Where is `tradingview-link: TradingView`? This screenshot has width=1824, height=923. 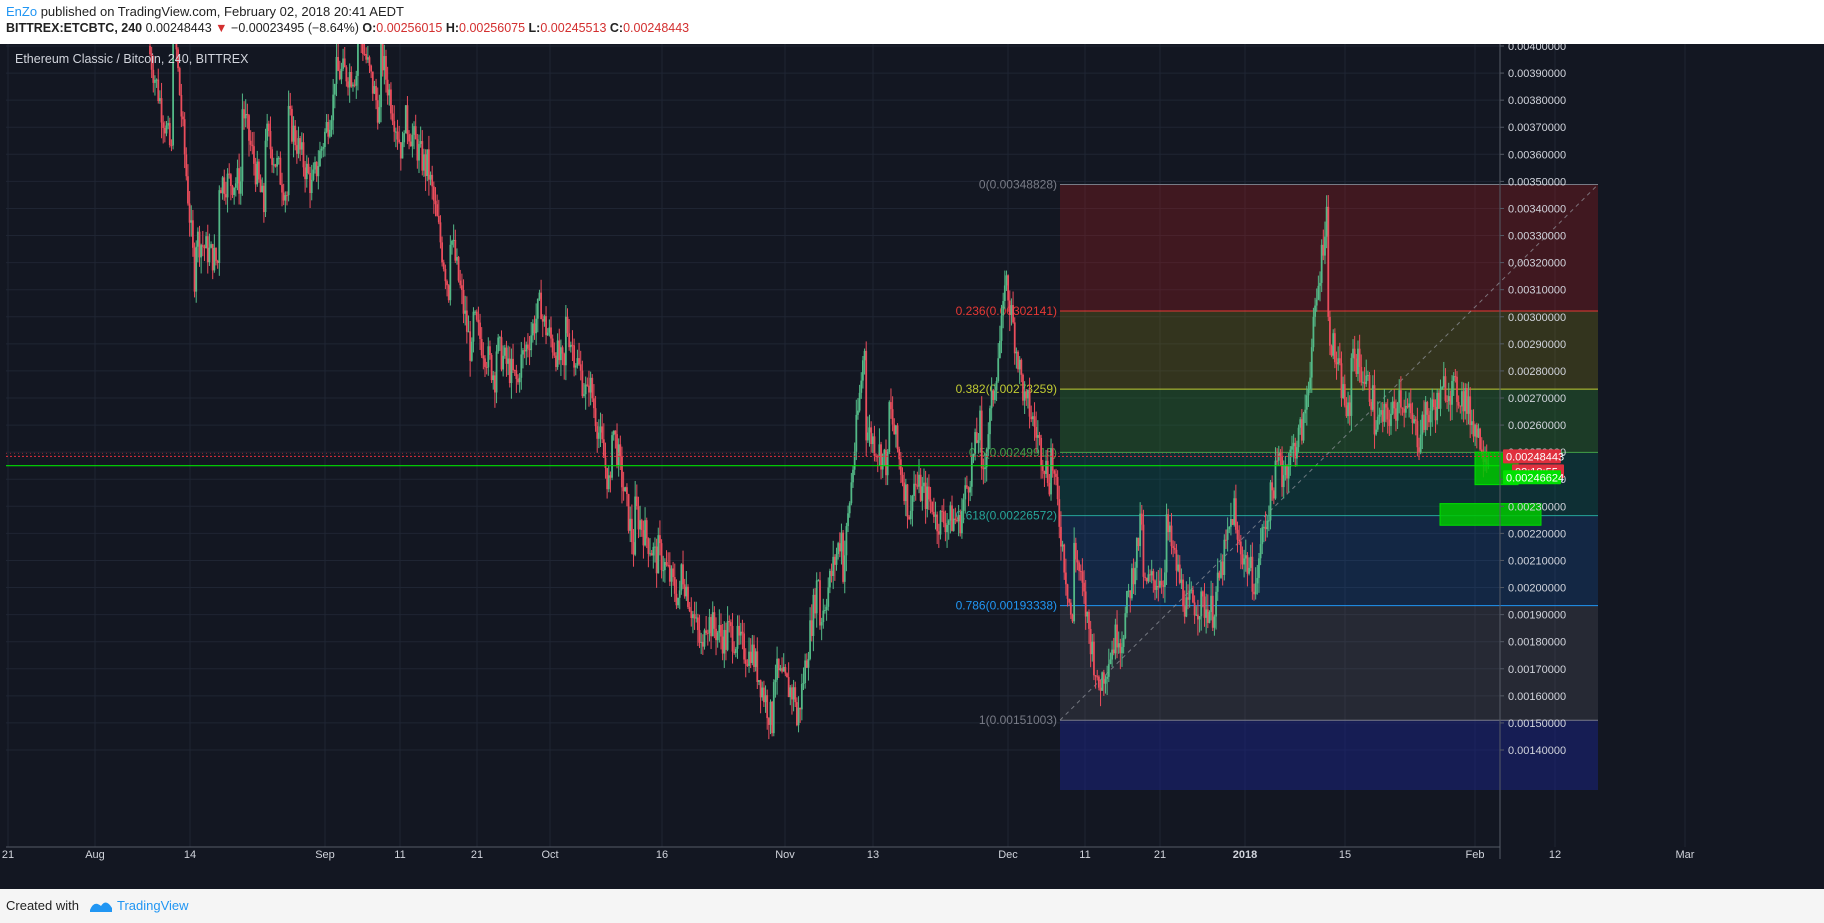
tradingview-link: TradingView is located at coordinates (153, 905).